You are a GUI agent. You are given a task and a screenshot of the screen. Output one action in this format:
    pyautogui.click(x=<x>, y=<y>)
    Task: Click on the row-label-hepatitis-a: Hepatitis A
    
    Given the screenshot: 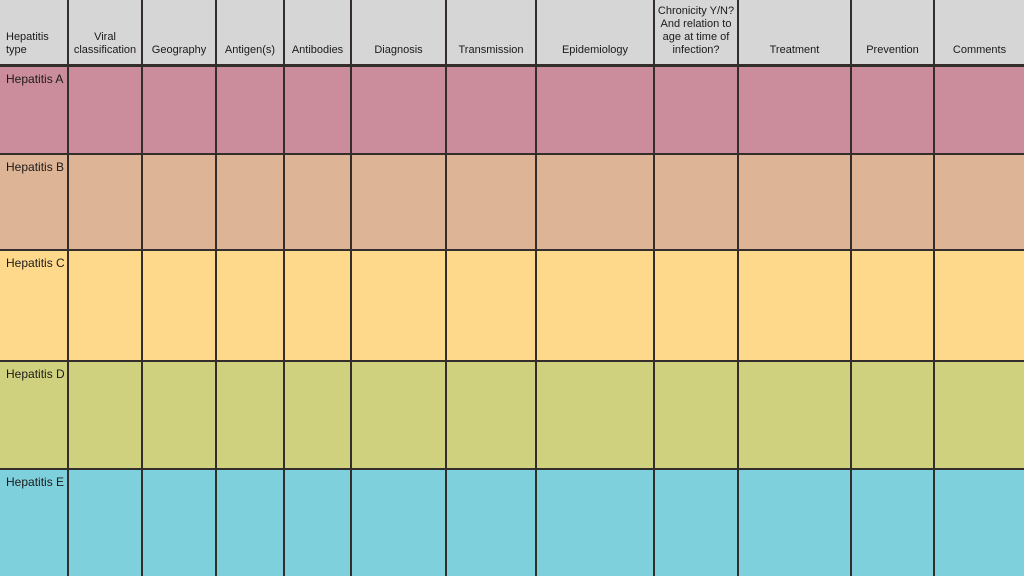 What is the action you would take?
    pyautogui.click(x=34, y=110)
    